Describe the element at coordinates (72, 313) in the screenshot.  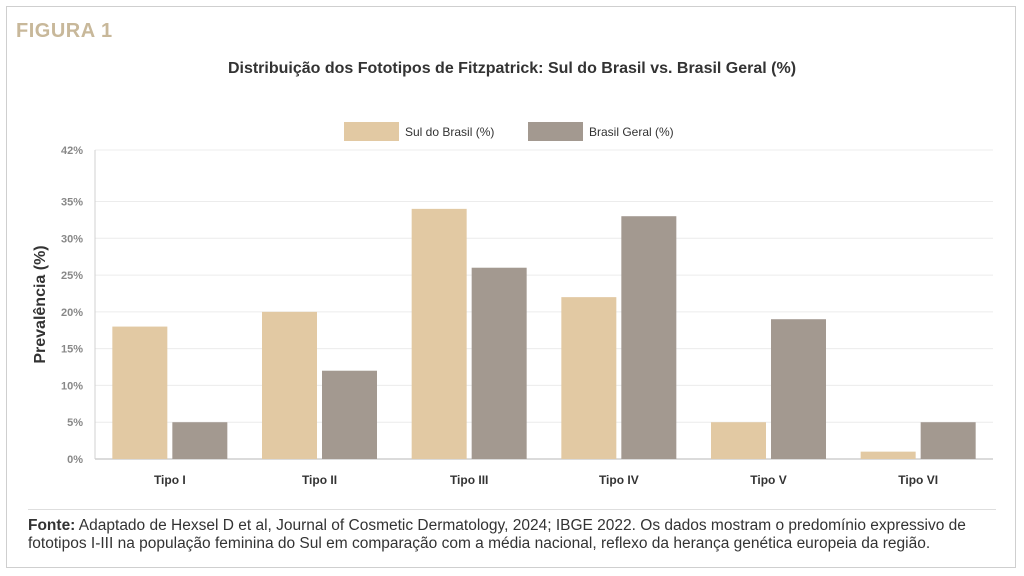
I see `y-tick-label: 20%` at that location.